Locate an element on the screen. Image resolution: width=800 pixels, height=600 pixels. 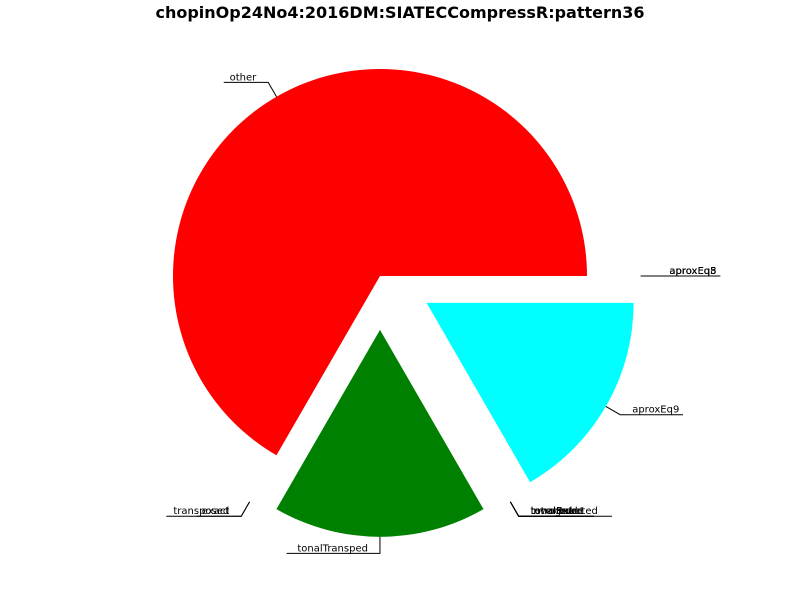
label-aprox-eq-5: aproxEq5 is located at coordinates (692, 271).